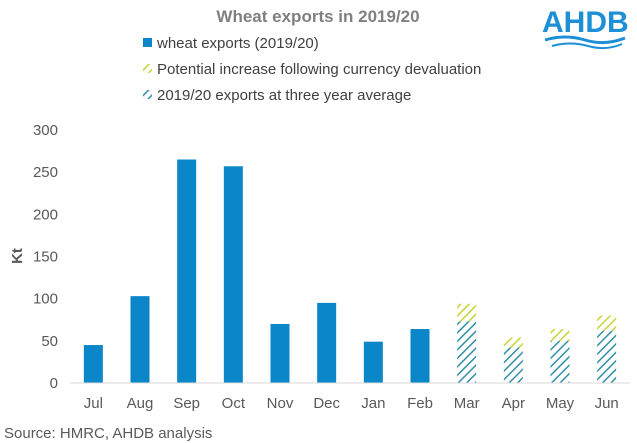 The width and height of the screenshot is (637, 443). I want to click on x-tick-label: Jun, so click(607, 403).